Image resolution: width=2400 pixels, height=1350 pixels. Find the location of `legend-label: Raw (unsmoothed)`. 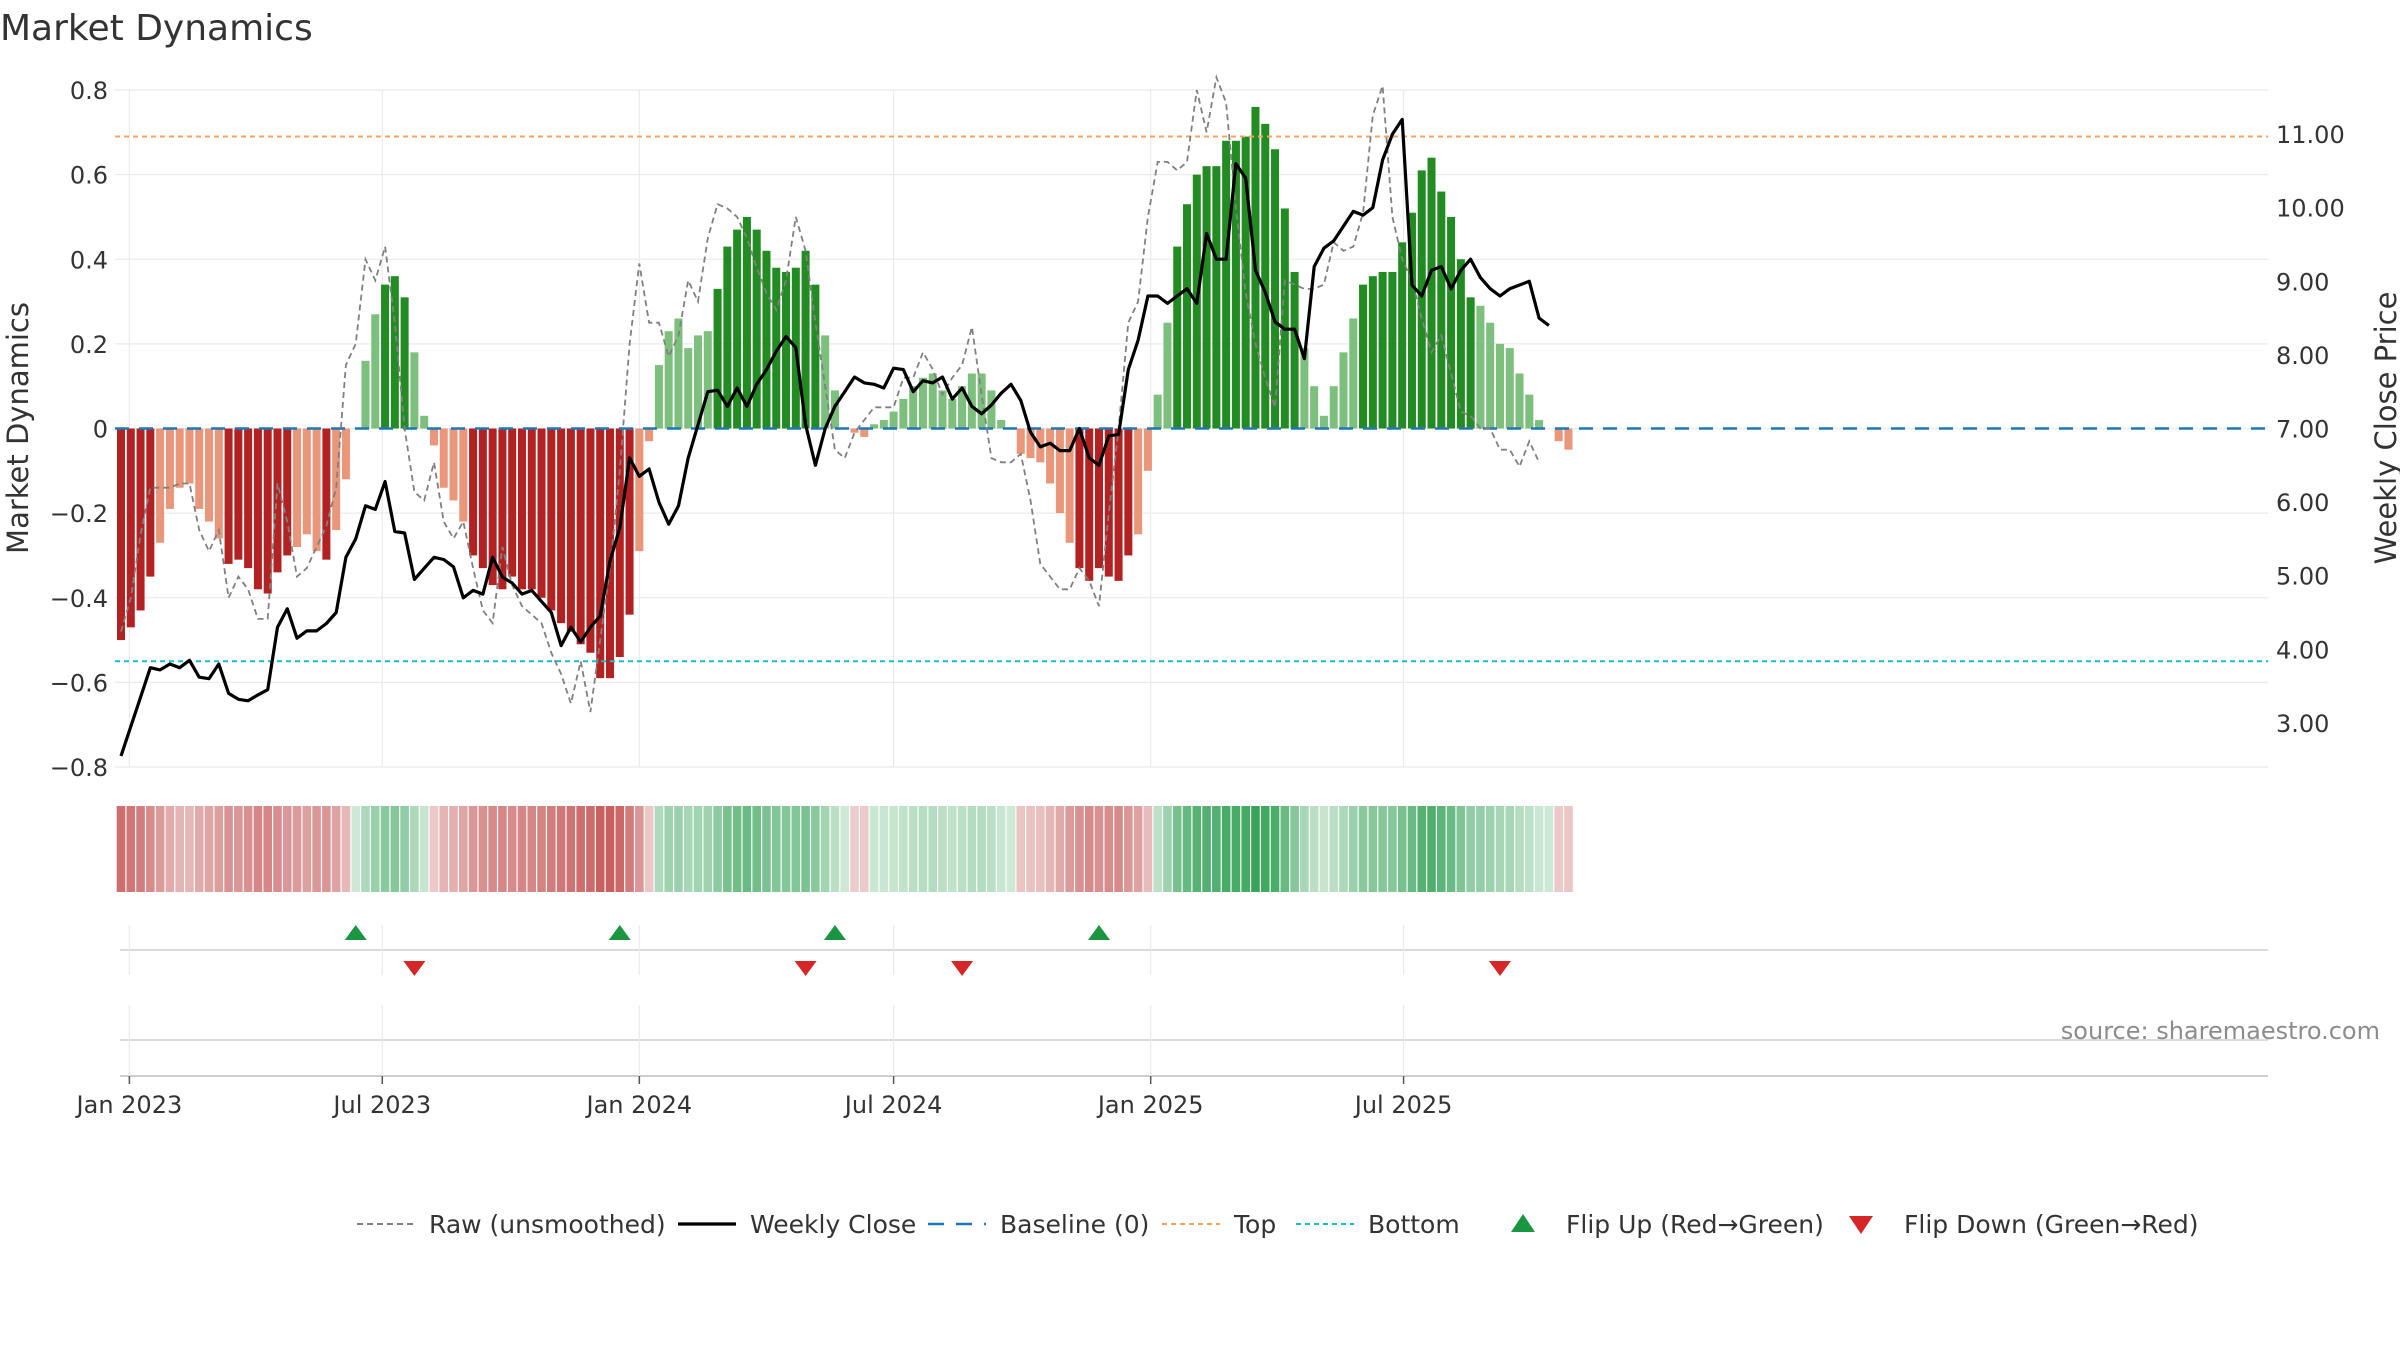

legend-label: Raw (unsmoothed) is located at coordinates (547, 1224).